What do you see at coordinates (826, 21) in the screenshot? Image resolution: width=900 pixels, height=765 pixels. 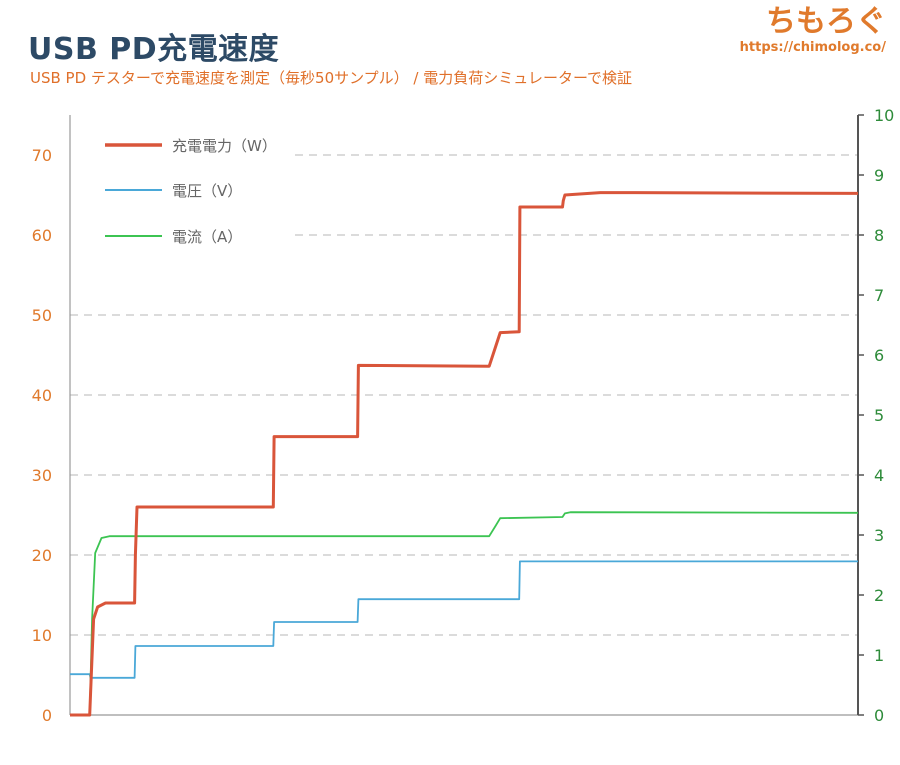 I see `brand-name: ちもろぐ` at bounding box center [826, 21].